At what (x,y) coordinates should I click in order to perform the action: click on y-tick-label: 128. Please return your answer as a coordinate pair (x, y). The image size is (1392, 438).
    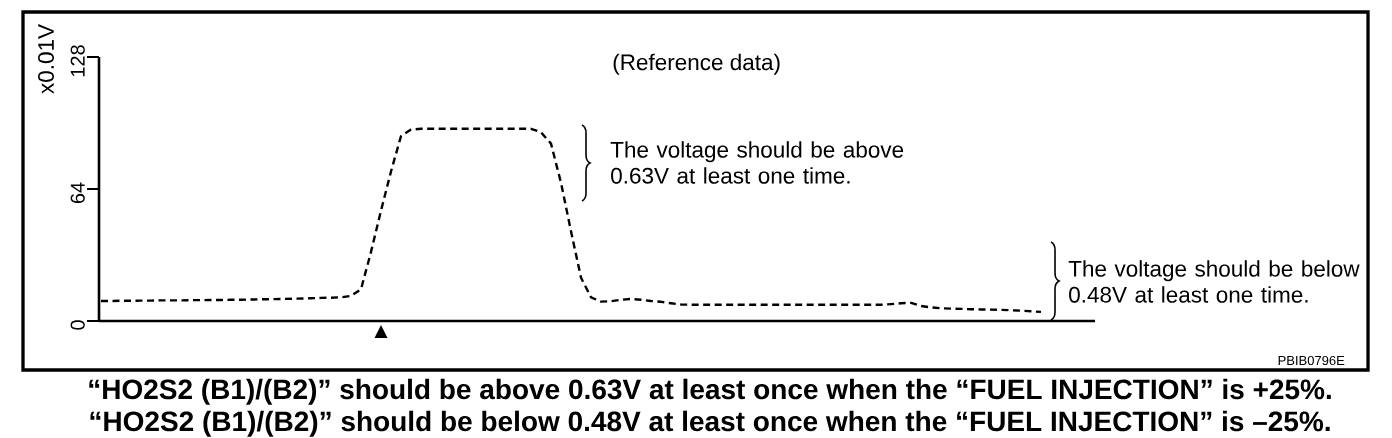
    Looking at the image, I should click on (77, 61).